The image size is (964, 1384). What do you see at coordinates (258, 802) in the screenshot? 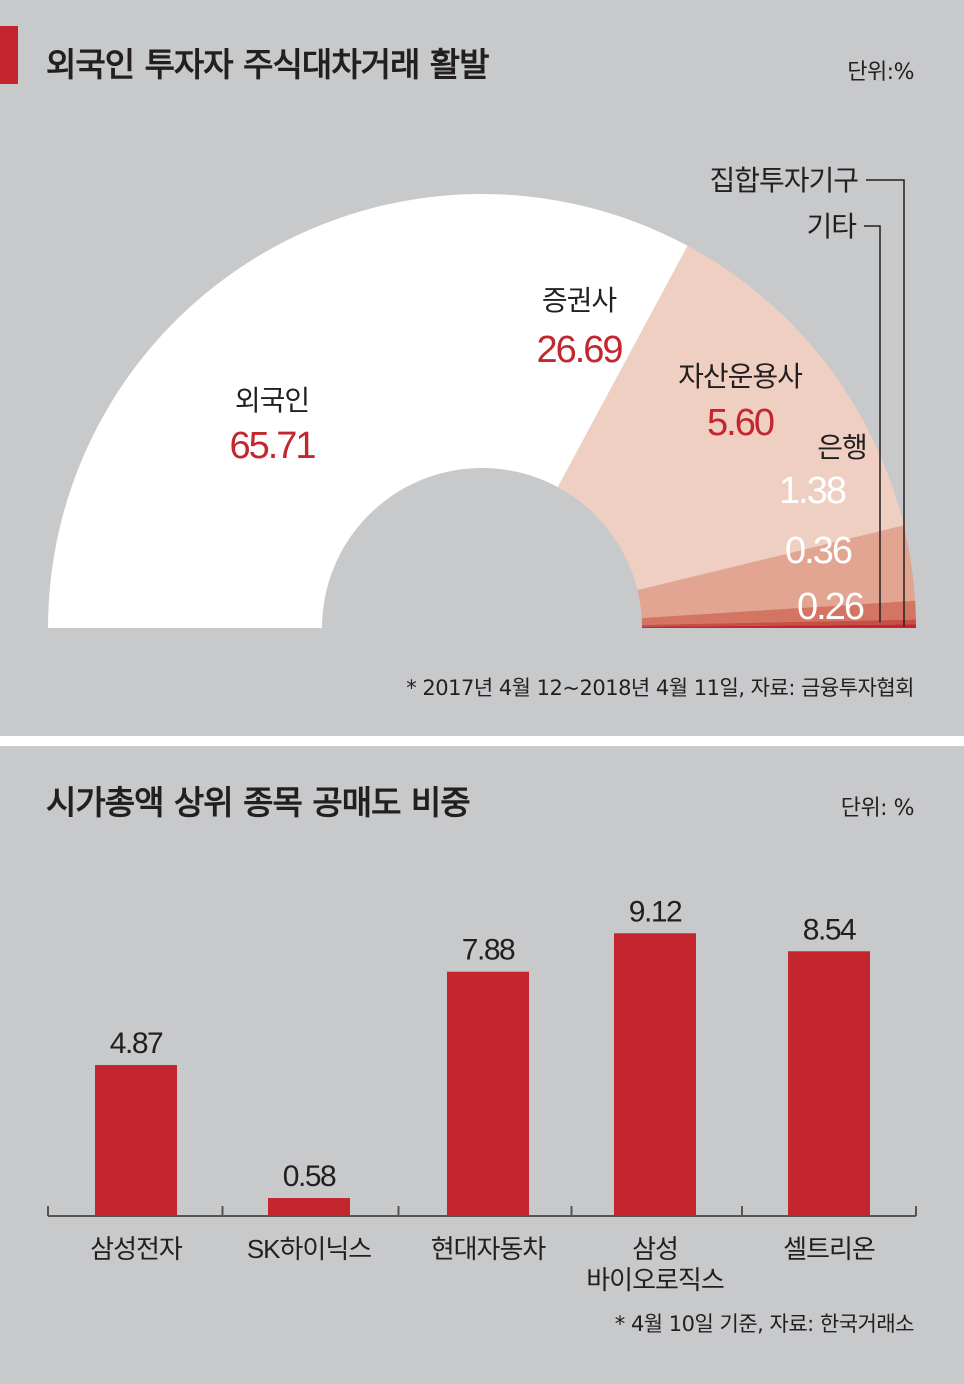
I see `chart-title: 시가총액 상위 종목 공매도 비중` at bounding box center [258, 802].